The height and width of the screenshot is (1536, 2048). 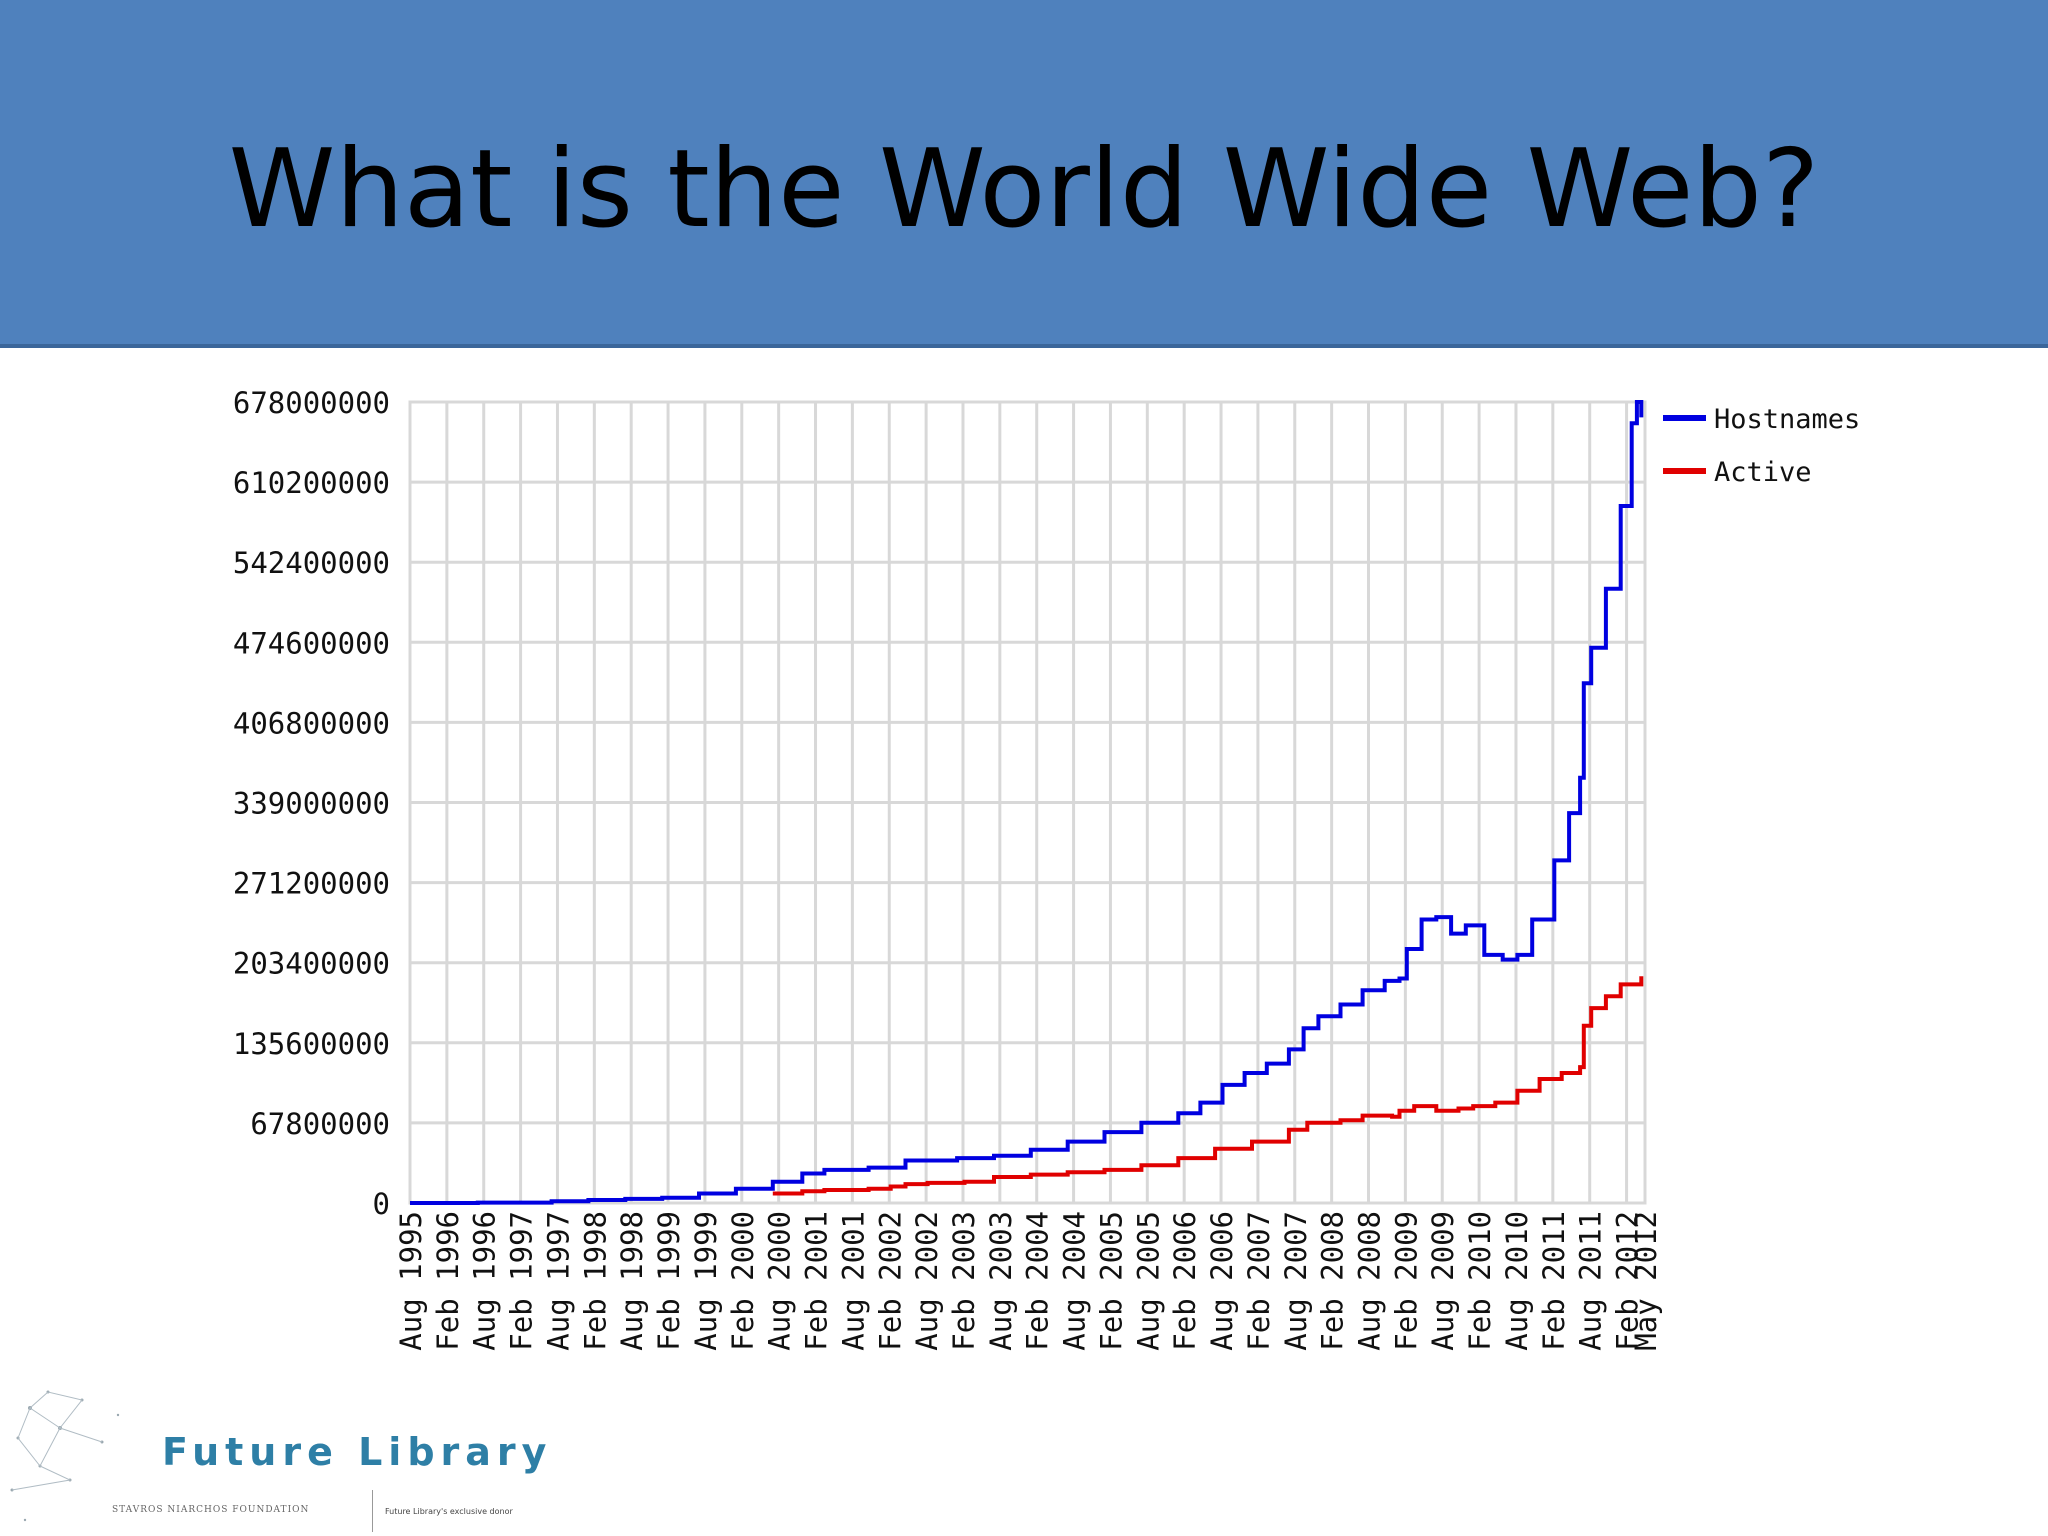 I want to click on x-tick-label: Feb 1997, so click(x=522, y=1281).